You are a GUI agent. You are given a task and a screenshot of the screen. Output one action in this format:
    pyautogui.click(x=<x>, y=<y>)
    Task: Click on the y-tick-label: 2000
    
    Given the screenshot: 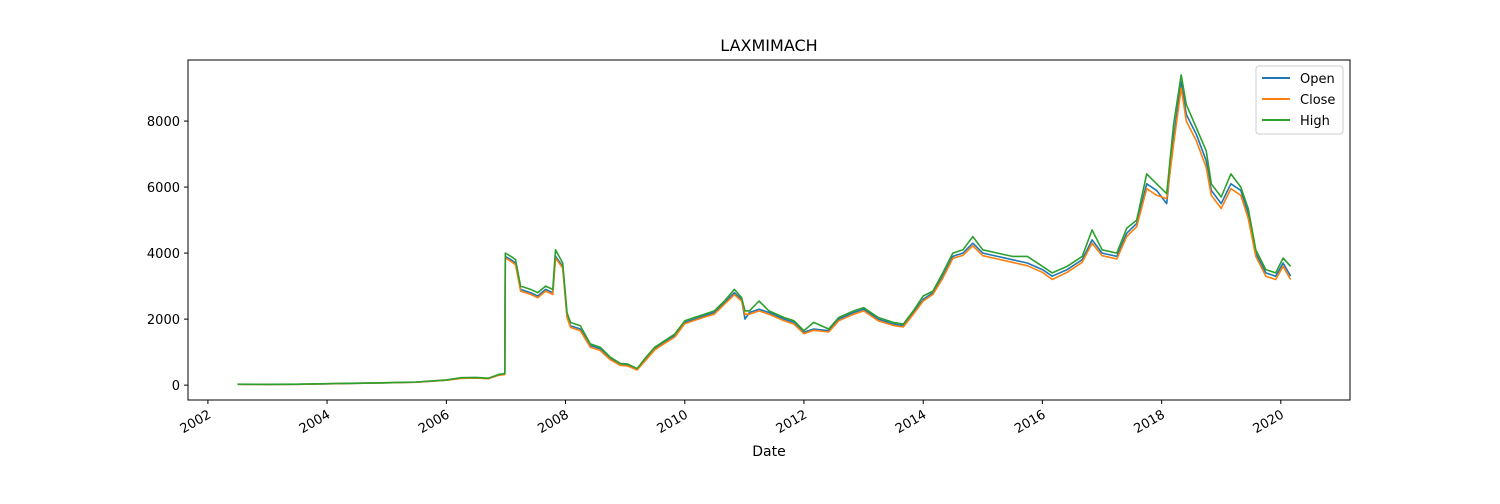 What is the action you would take?
    pyautogui.click(x=163, y=320)
    